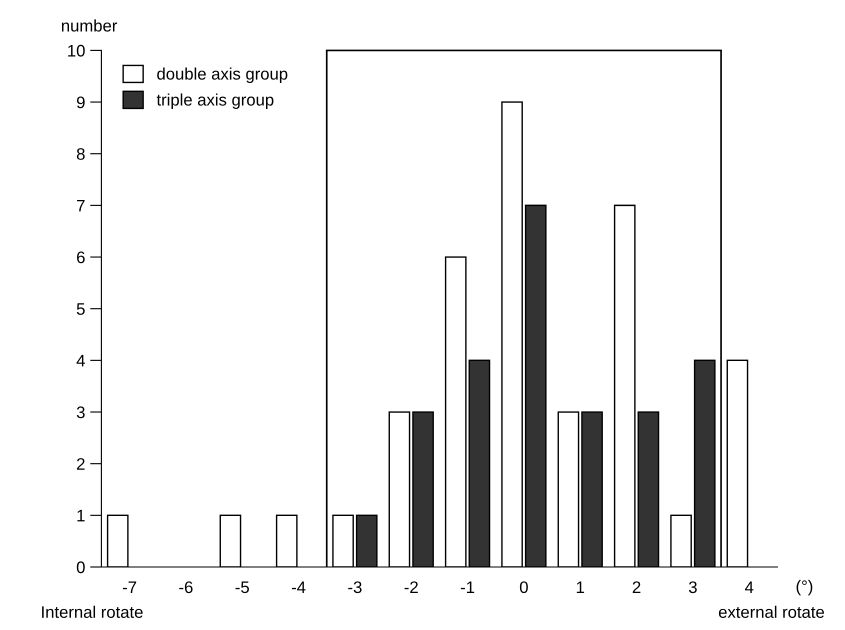  I want to click on x-tick-label: -1, so click(467, 587).